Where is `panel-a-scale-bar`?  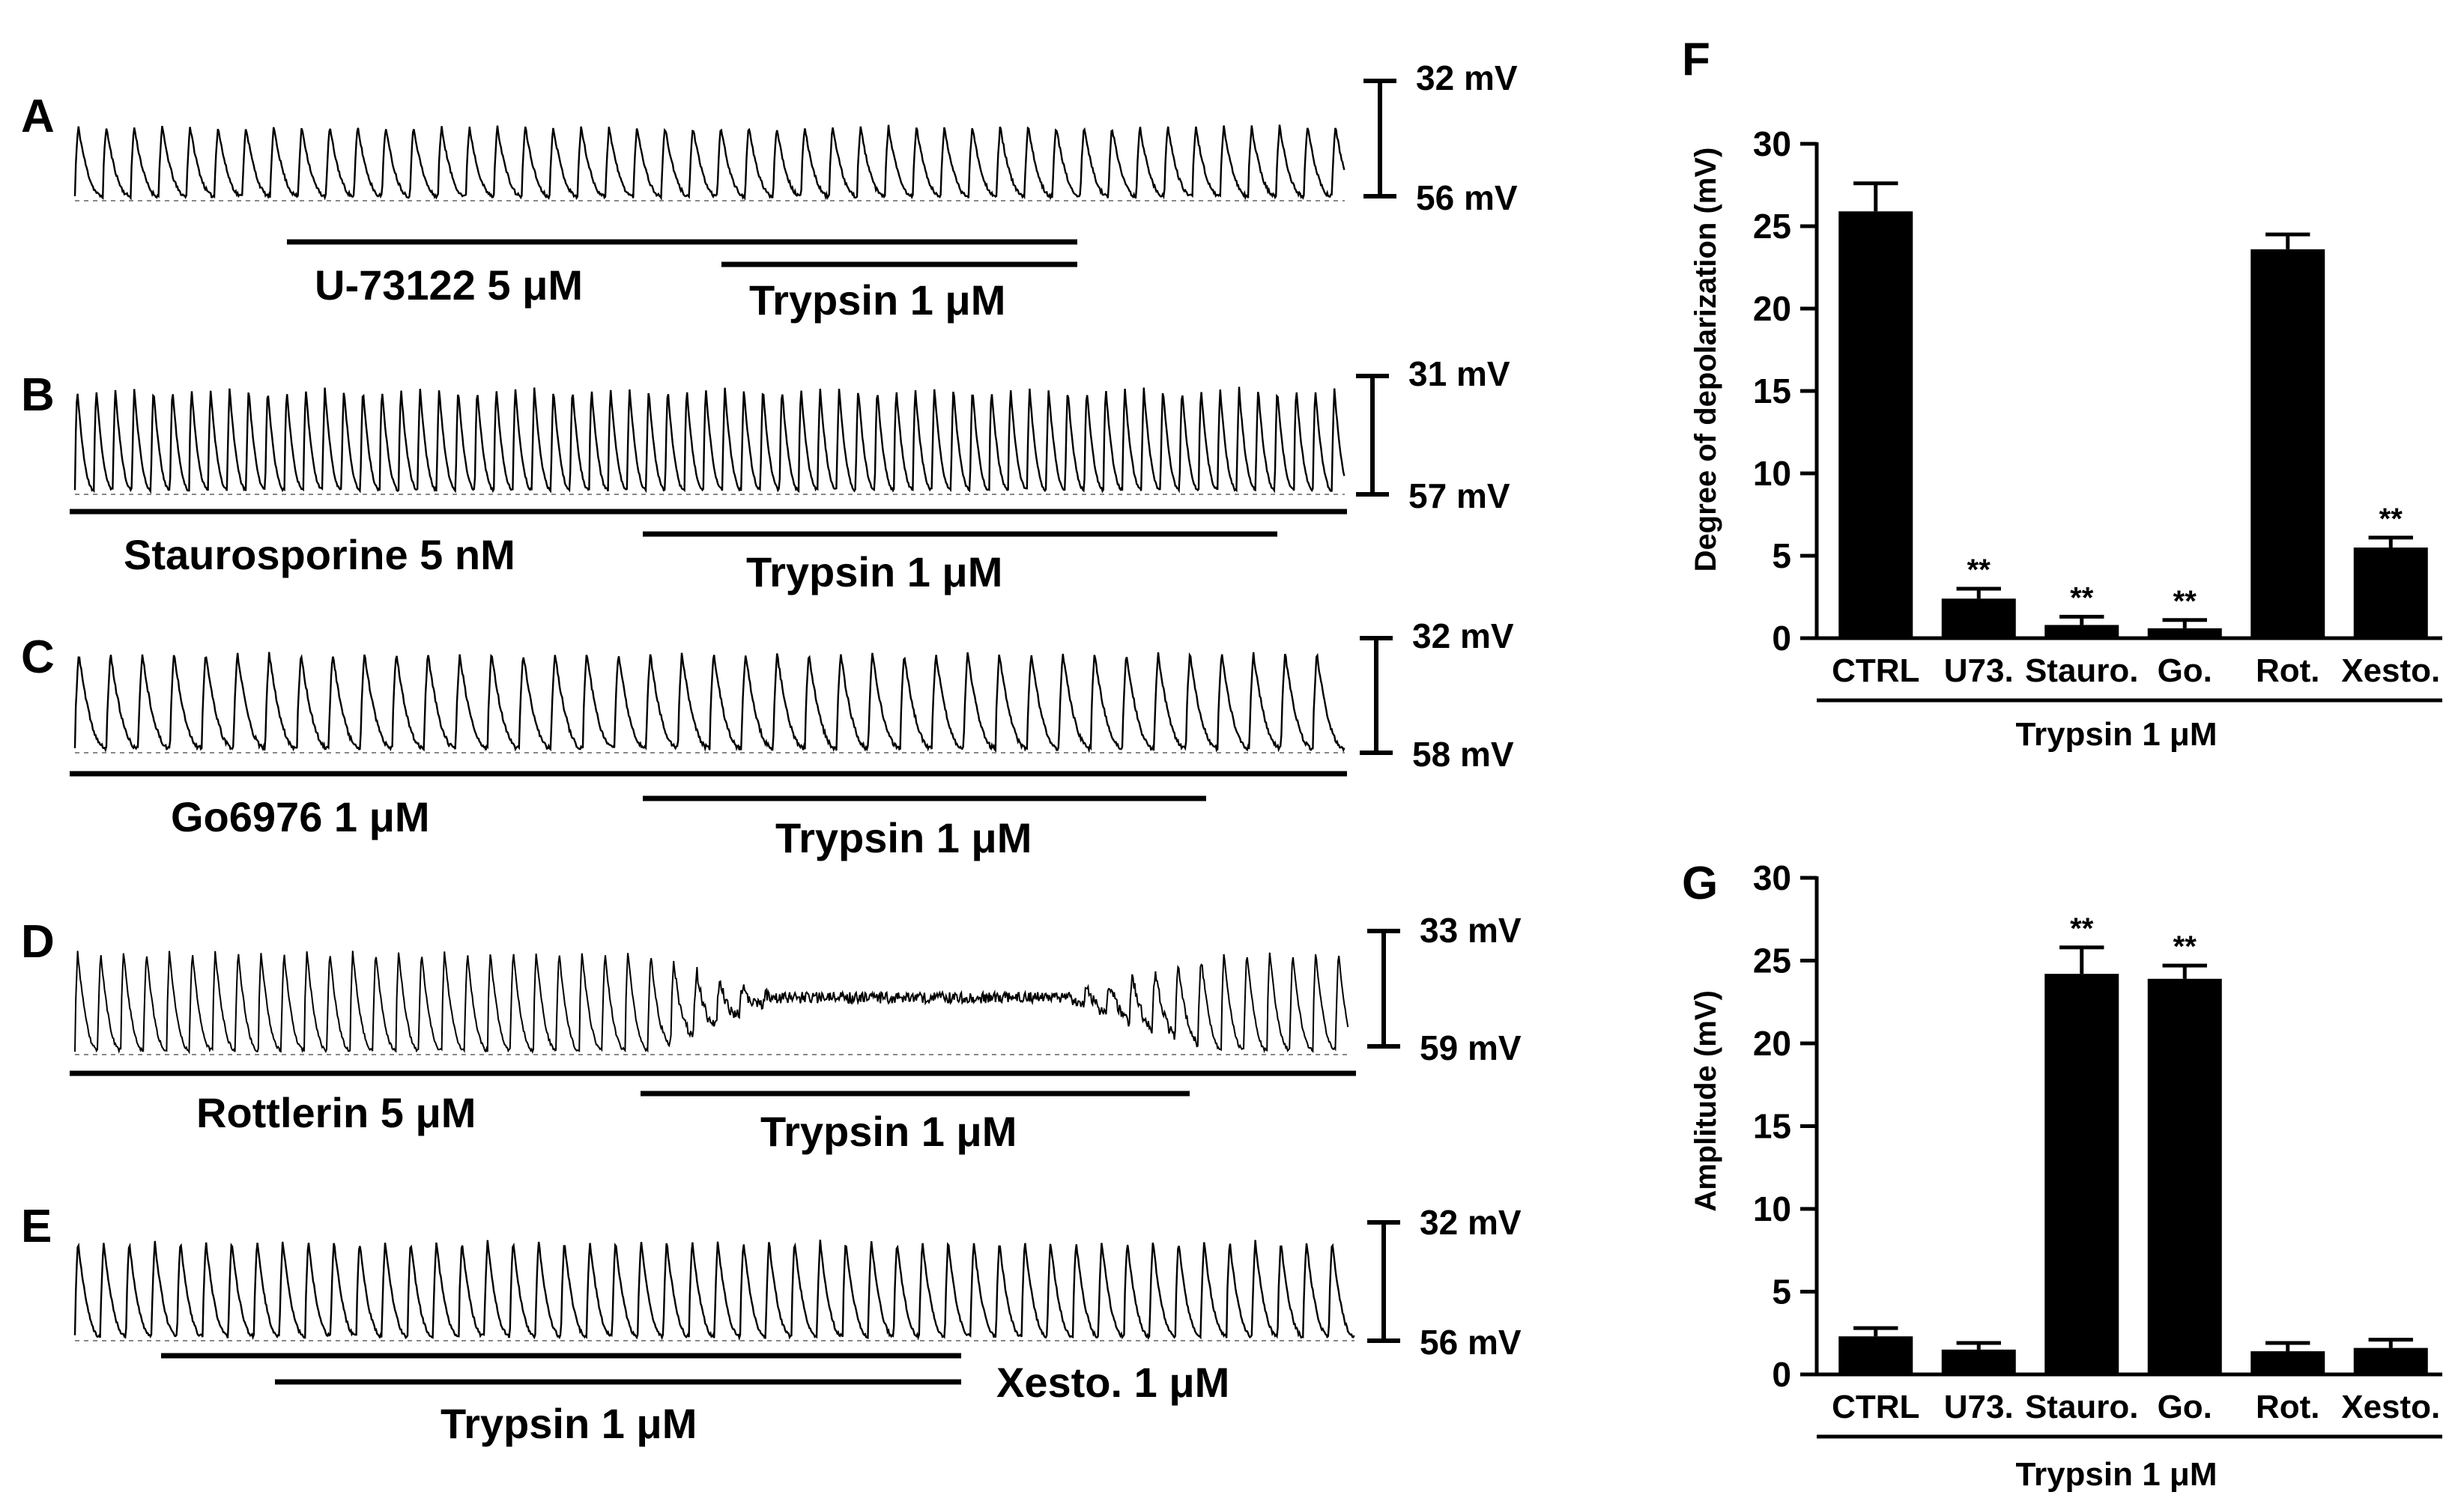
panel-a-scale-bar is located at coordinates (1379, 138).